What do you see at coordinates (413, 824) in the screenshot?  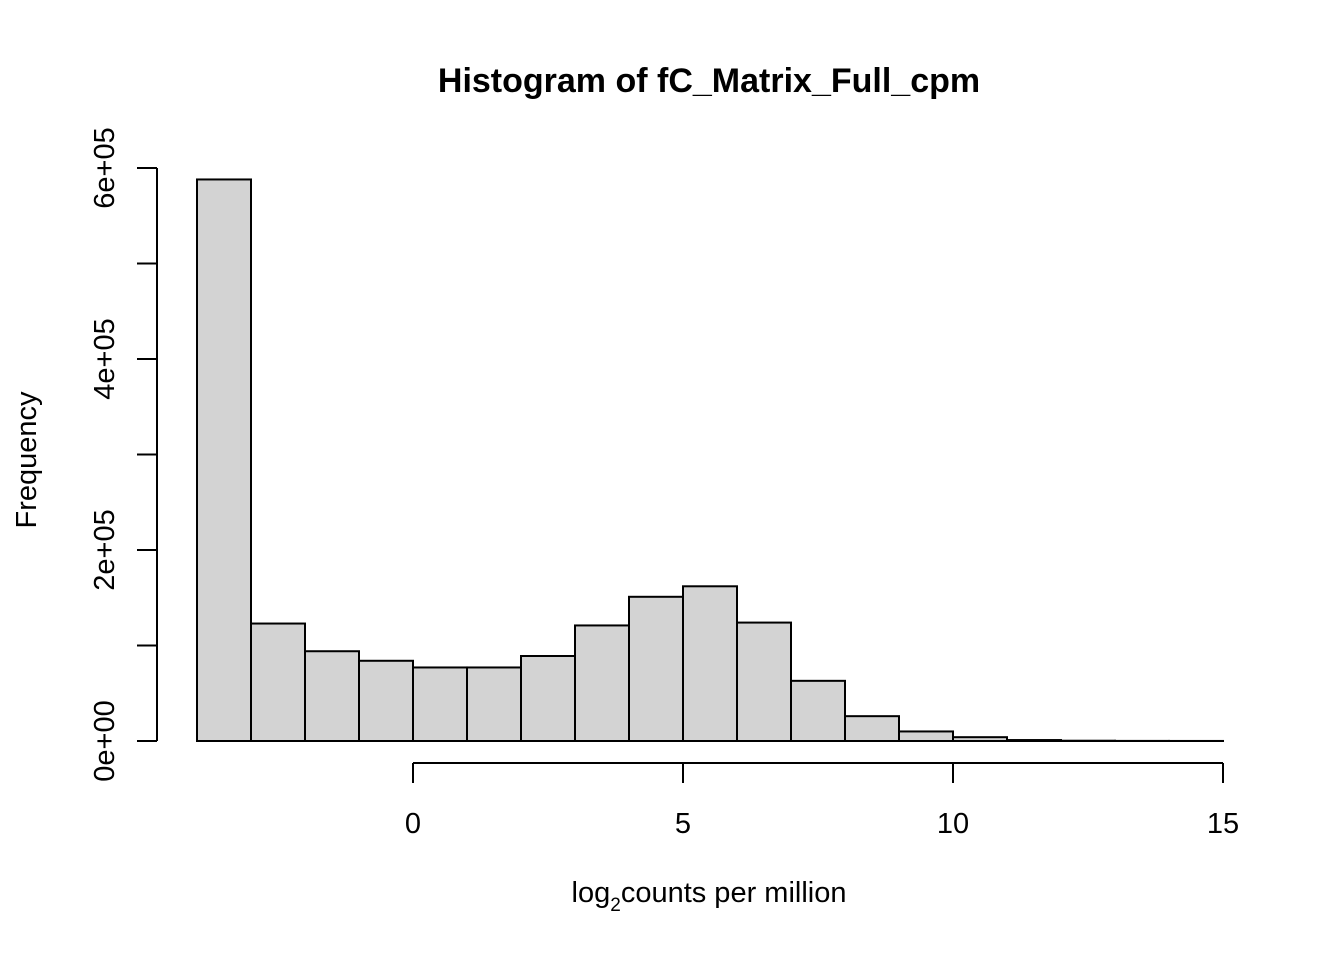 I see `x-tick-label: 0` at bounding box center [413, 824].